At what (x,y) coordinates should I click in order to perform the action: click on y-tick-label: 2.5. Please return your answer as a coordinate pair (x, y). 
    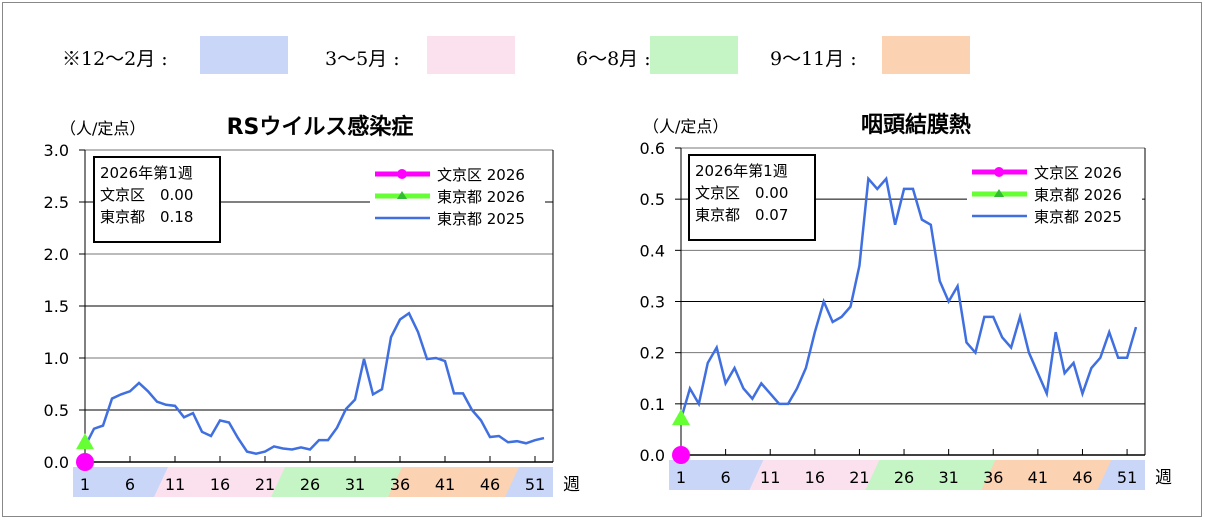
    Looking at the image, I should click on (56, 202).